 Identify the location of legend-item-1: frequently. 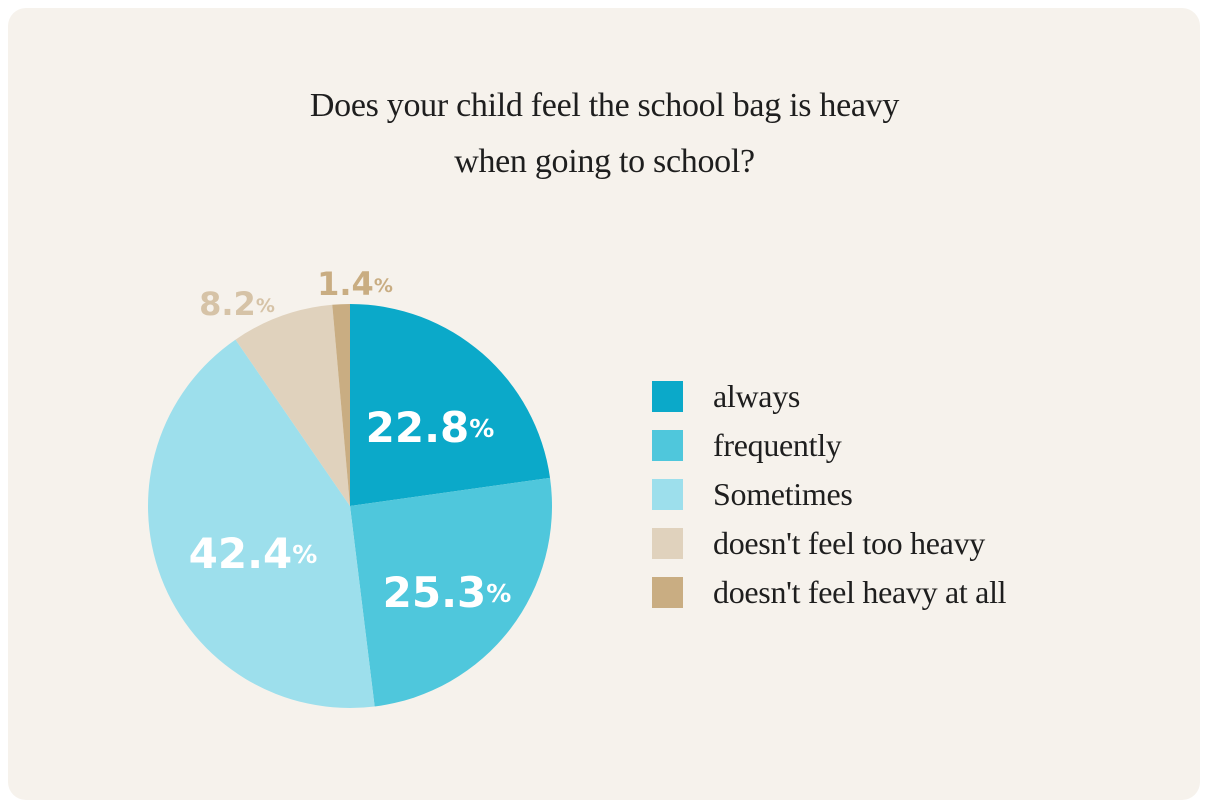
(829, 445).